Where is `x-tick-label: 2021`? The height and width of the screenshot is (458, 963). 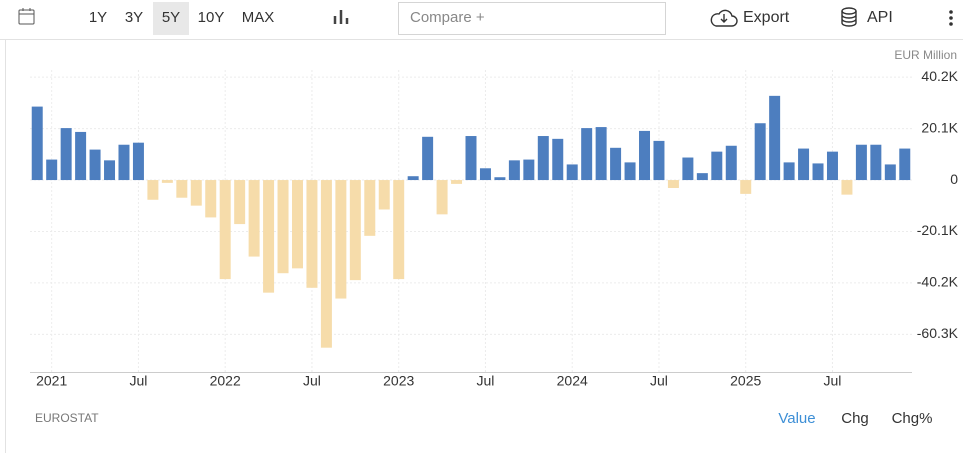
x-tick-label: 2021 is located at coordinates (51, 381).